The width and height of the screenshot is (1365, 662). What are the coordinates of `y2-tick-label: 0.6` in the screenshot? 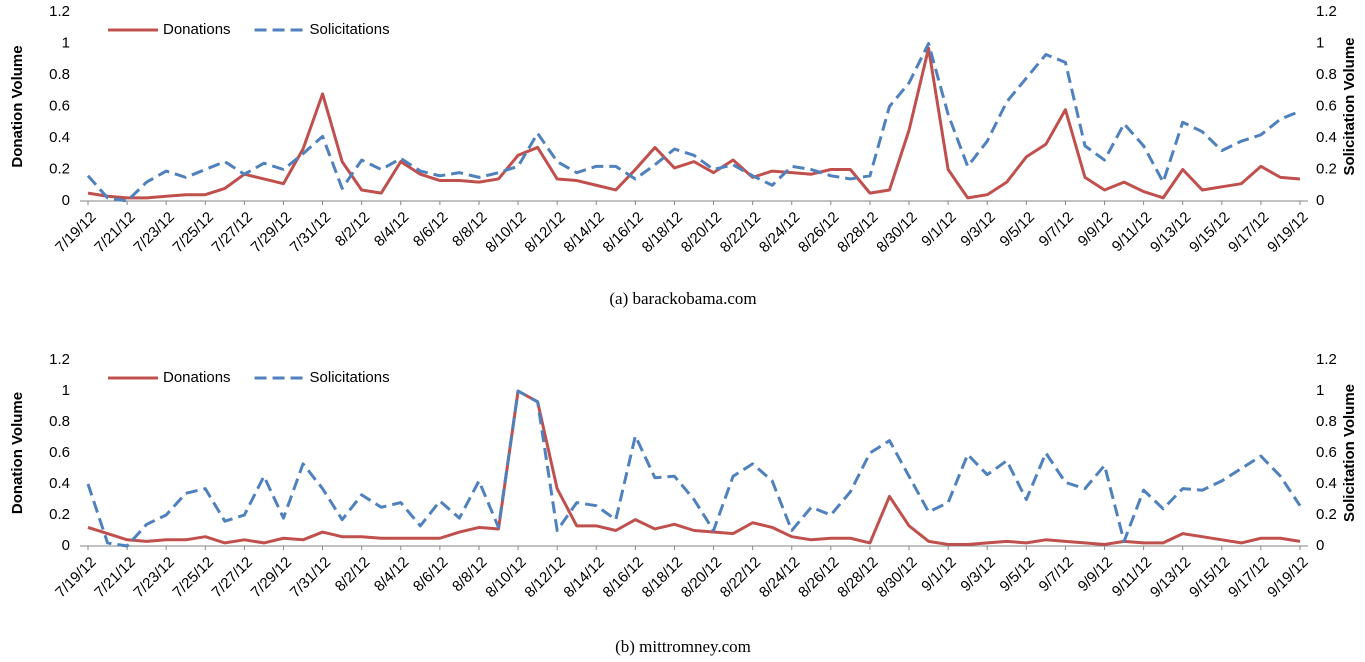 It's located at (1326, 452).